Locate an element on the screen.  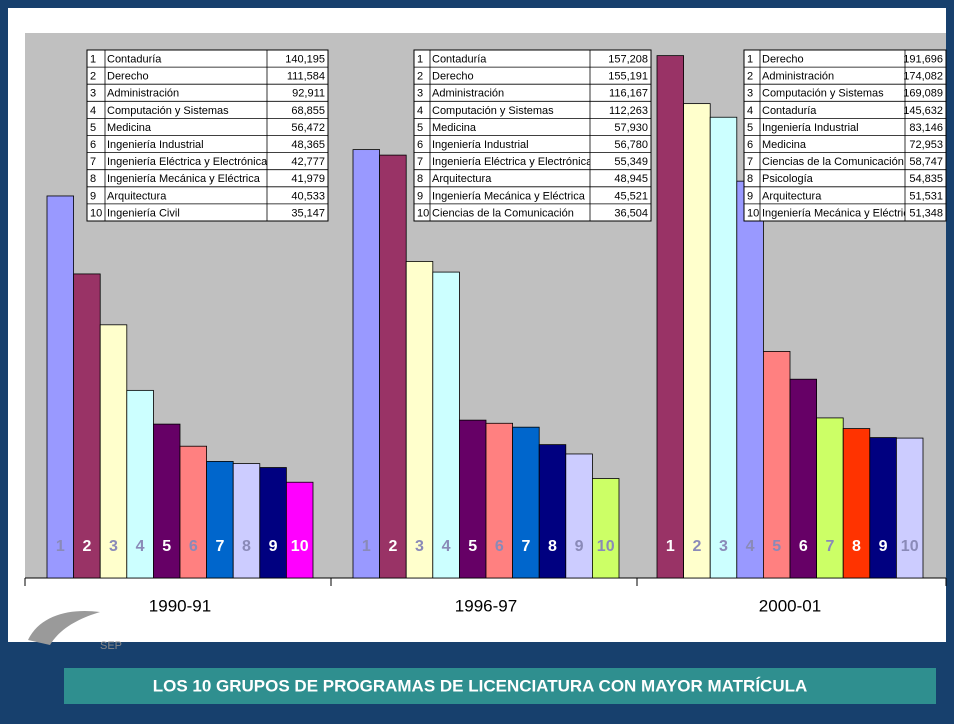
table-value: 40,533 is located at coordinates (308, 196).